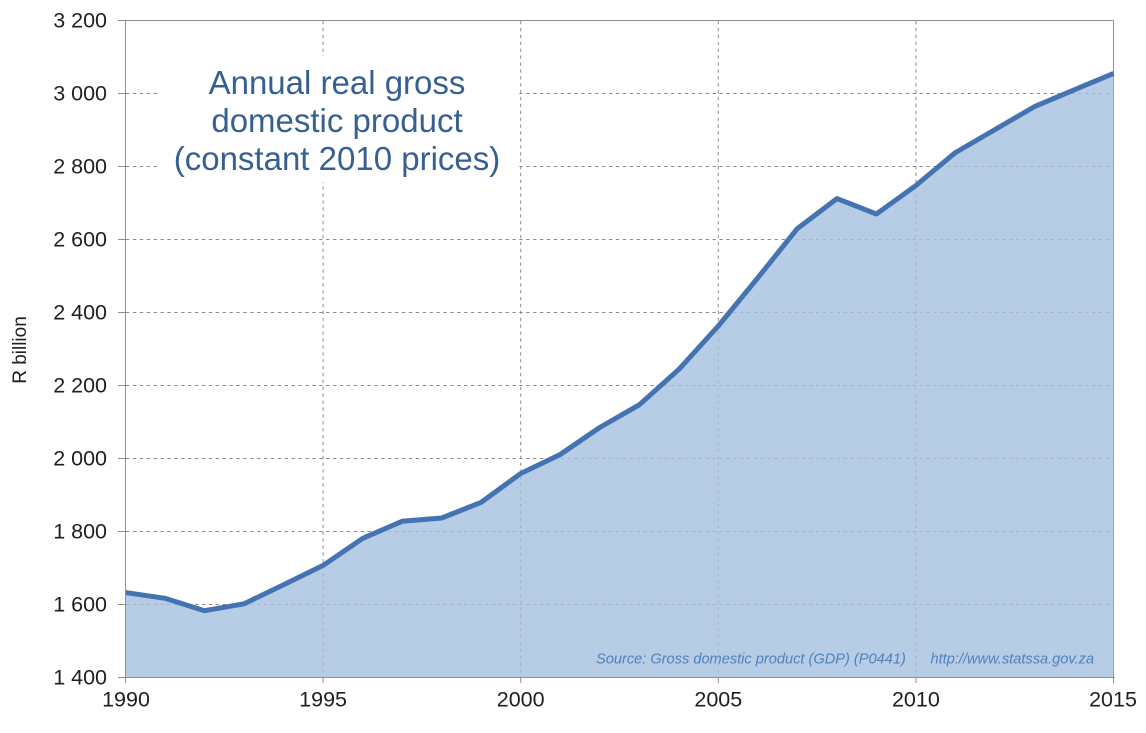 This screenshot has height=733, width=1146. I want to click on svg-text: R billion, so click(20, 350).